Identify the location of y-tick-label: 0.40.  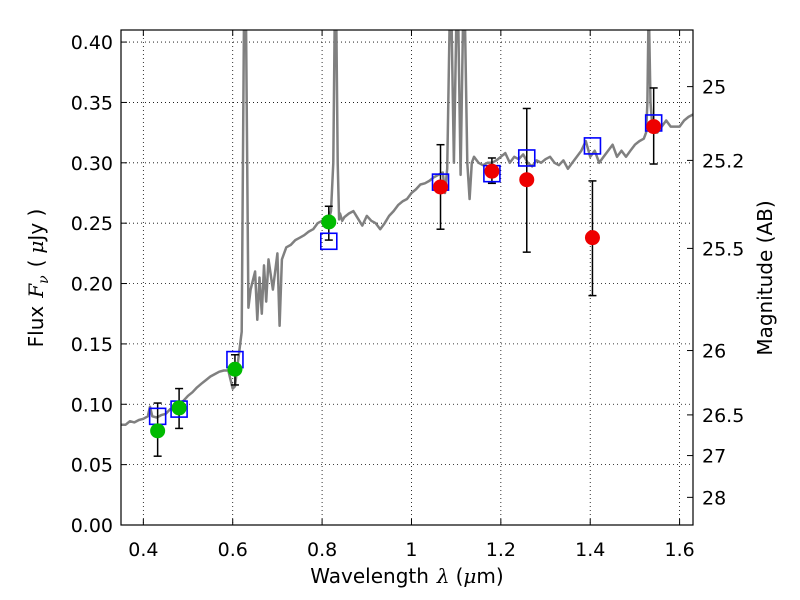
(92, 43).